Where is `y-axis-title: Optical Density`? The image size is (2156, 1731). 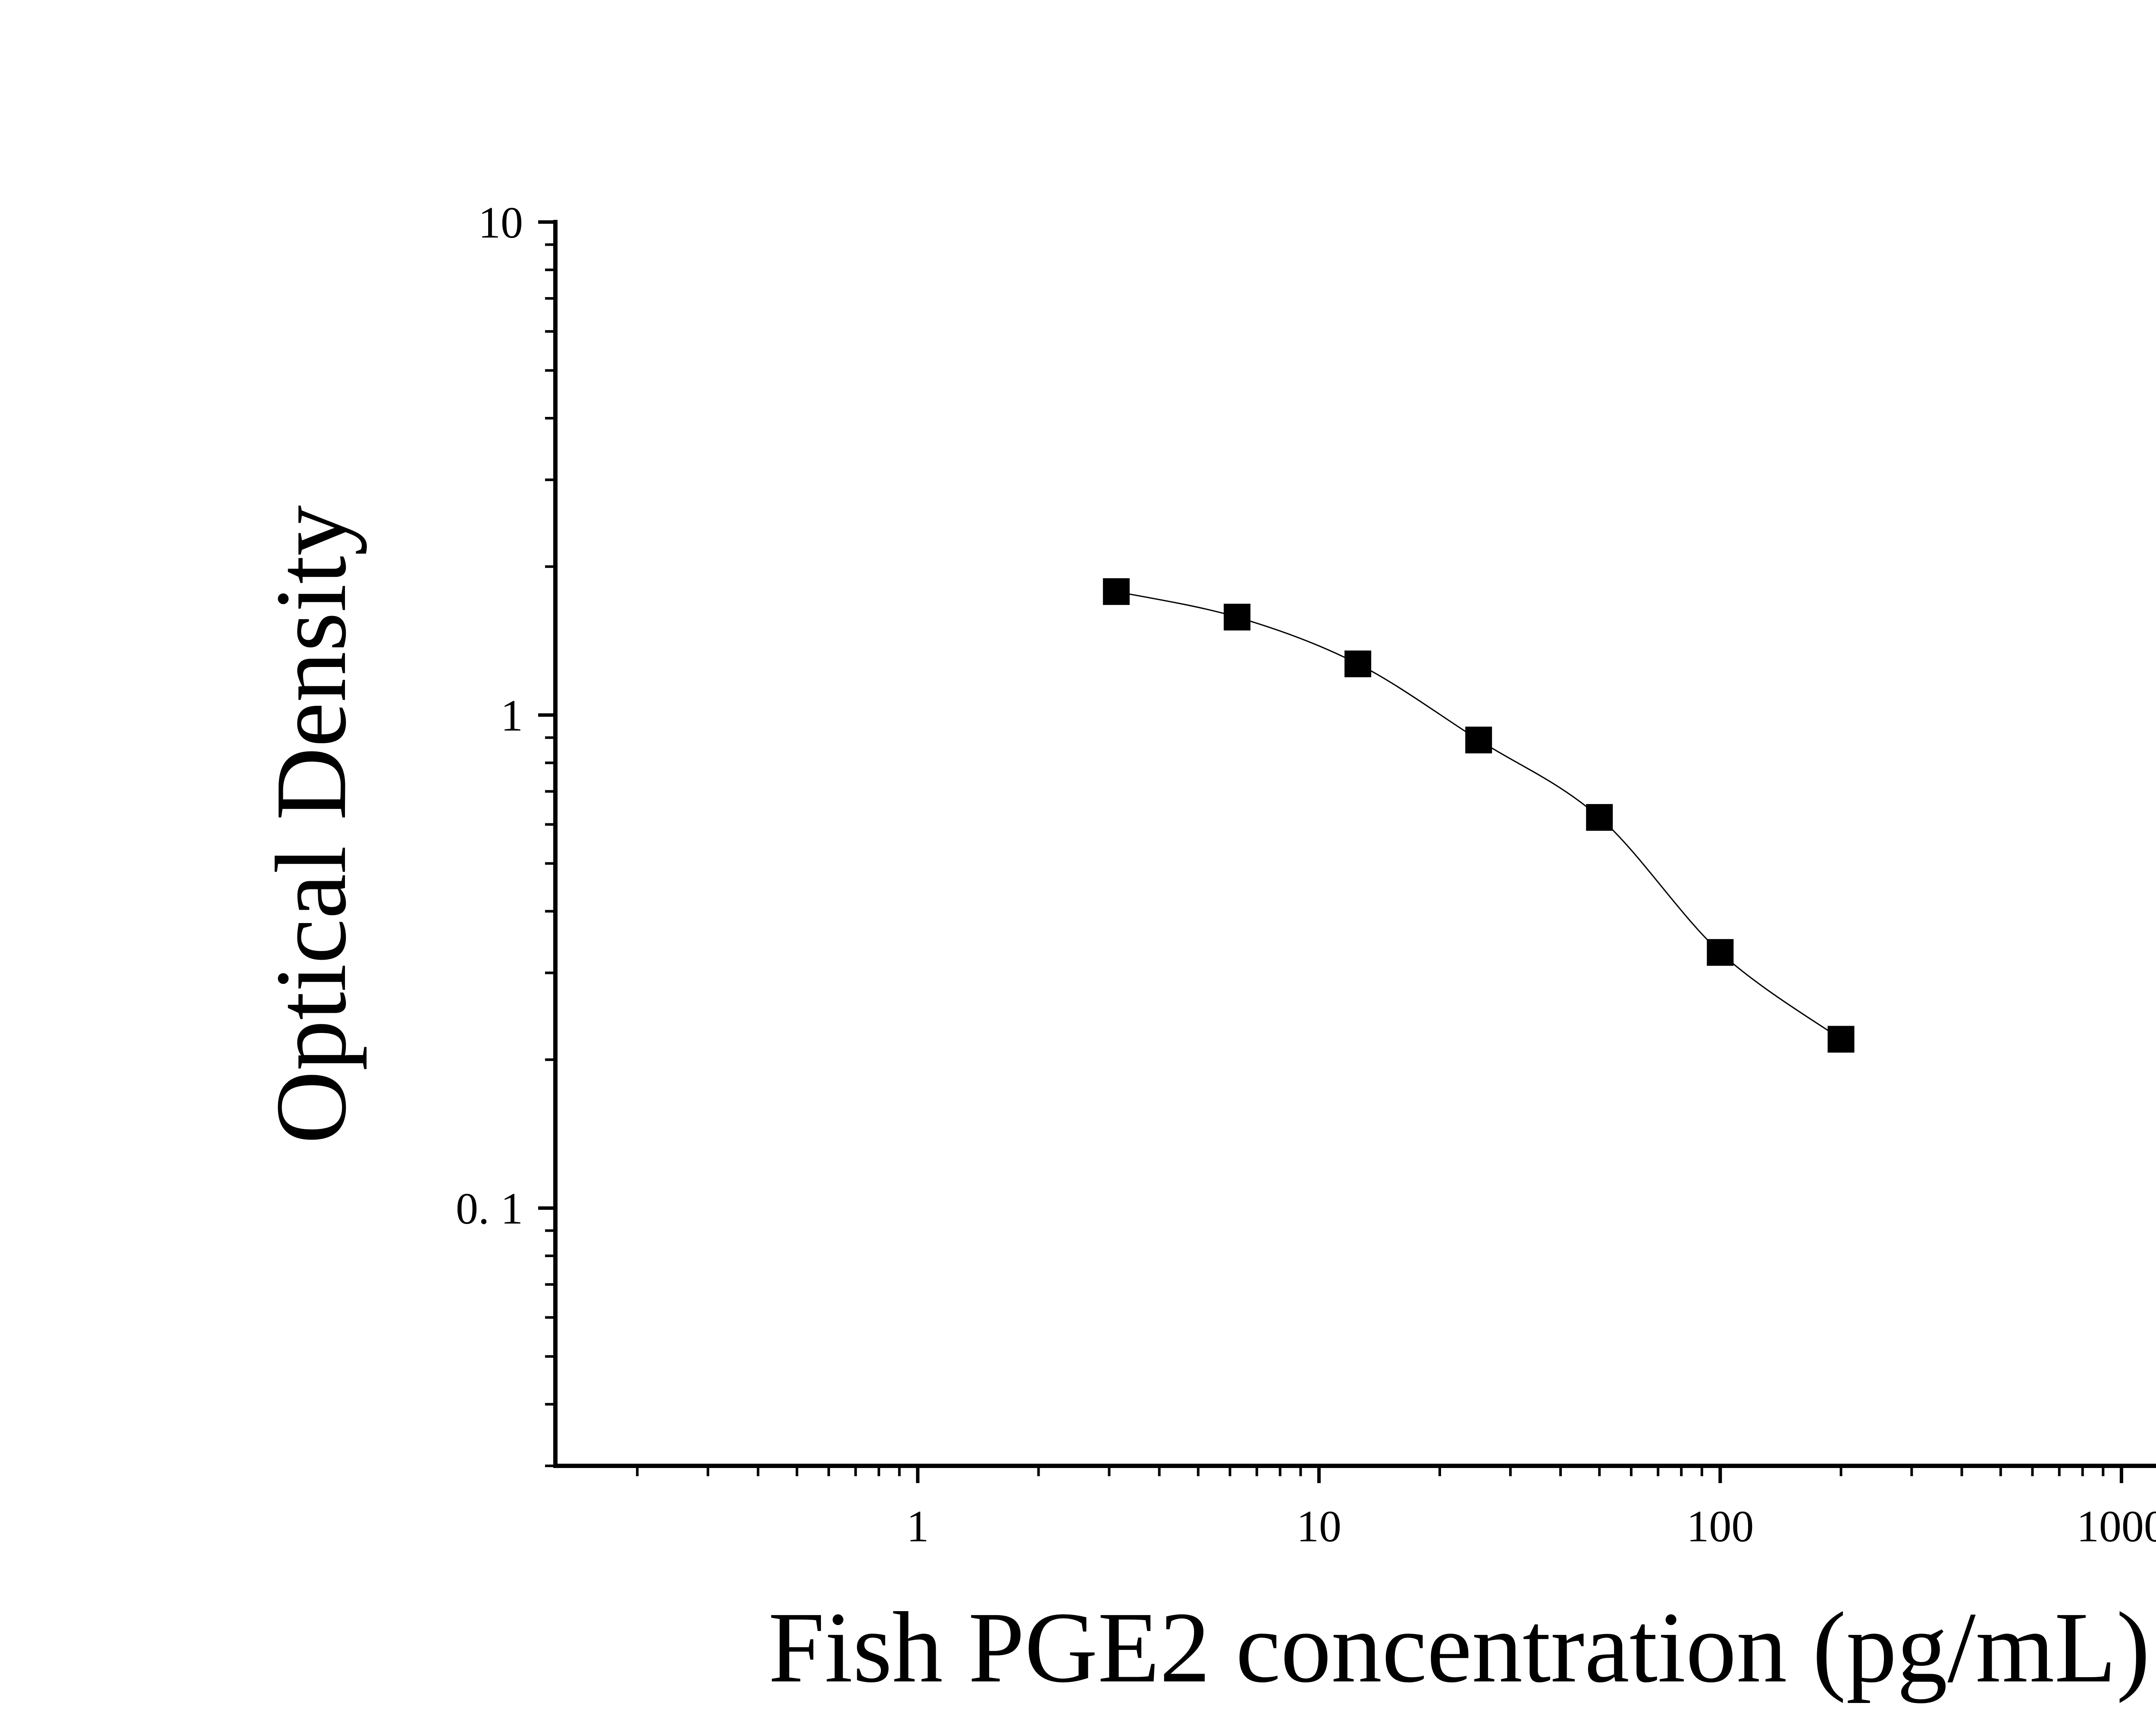 y-axis-title: Optical Density is located at coordinates (311, 824).